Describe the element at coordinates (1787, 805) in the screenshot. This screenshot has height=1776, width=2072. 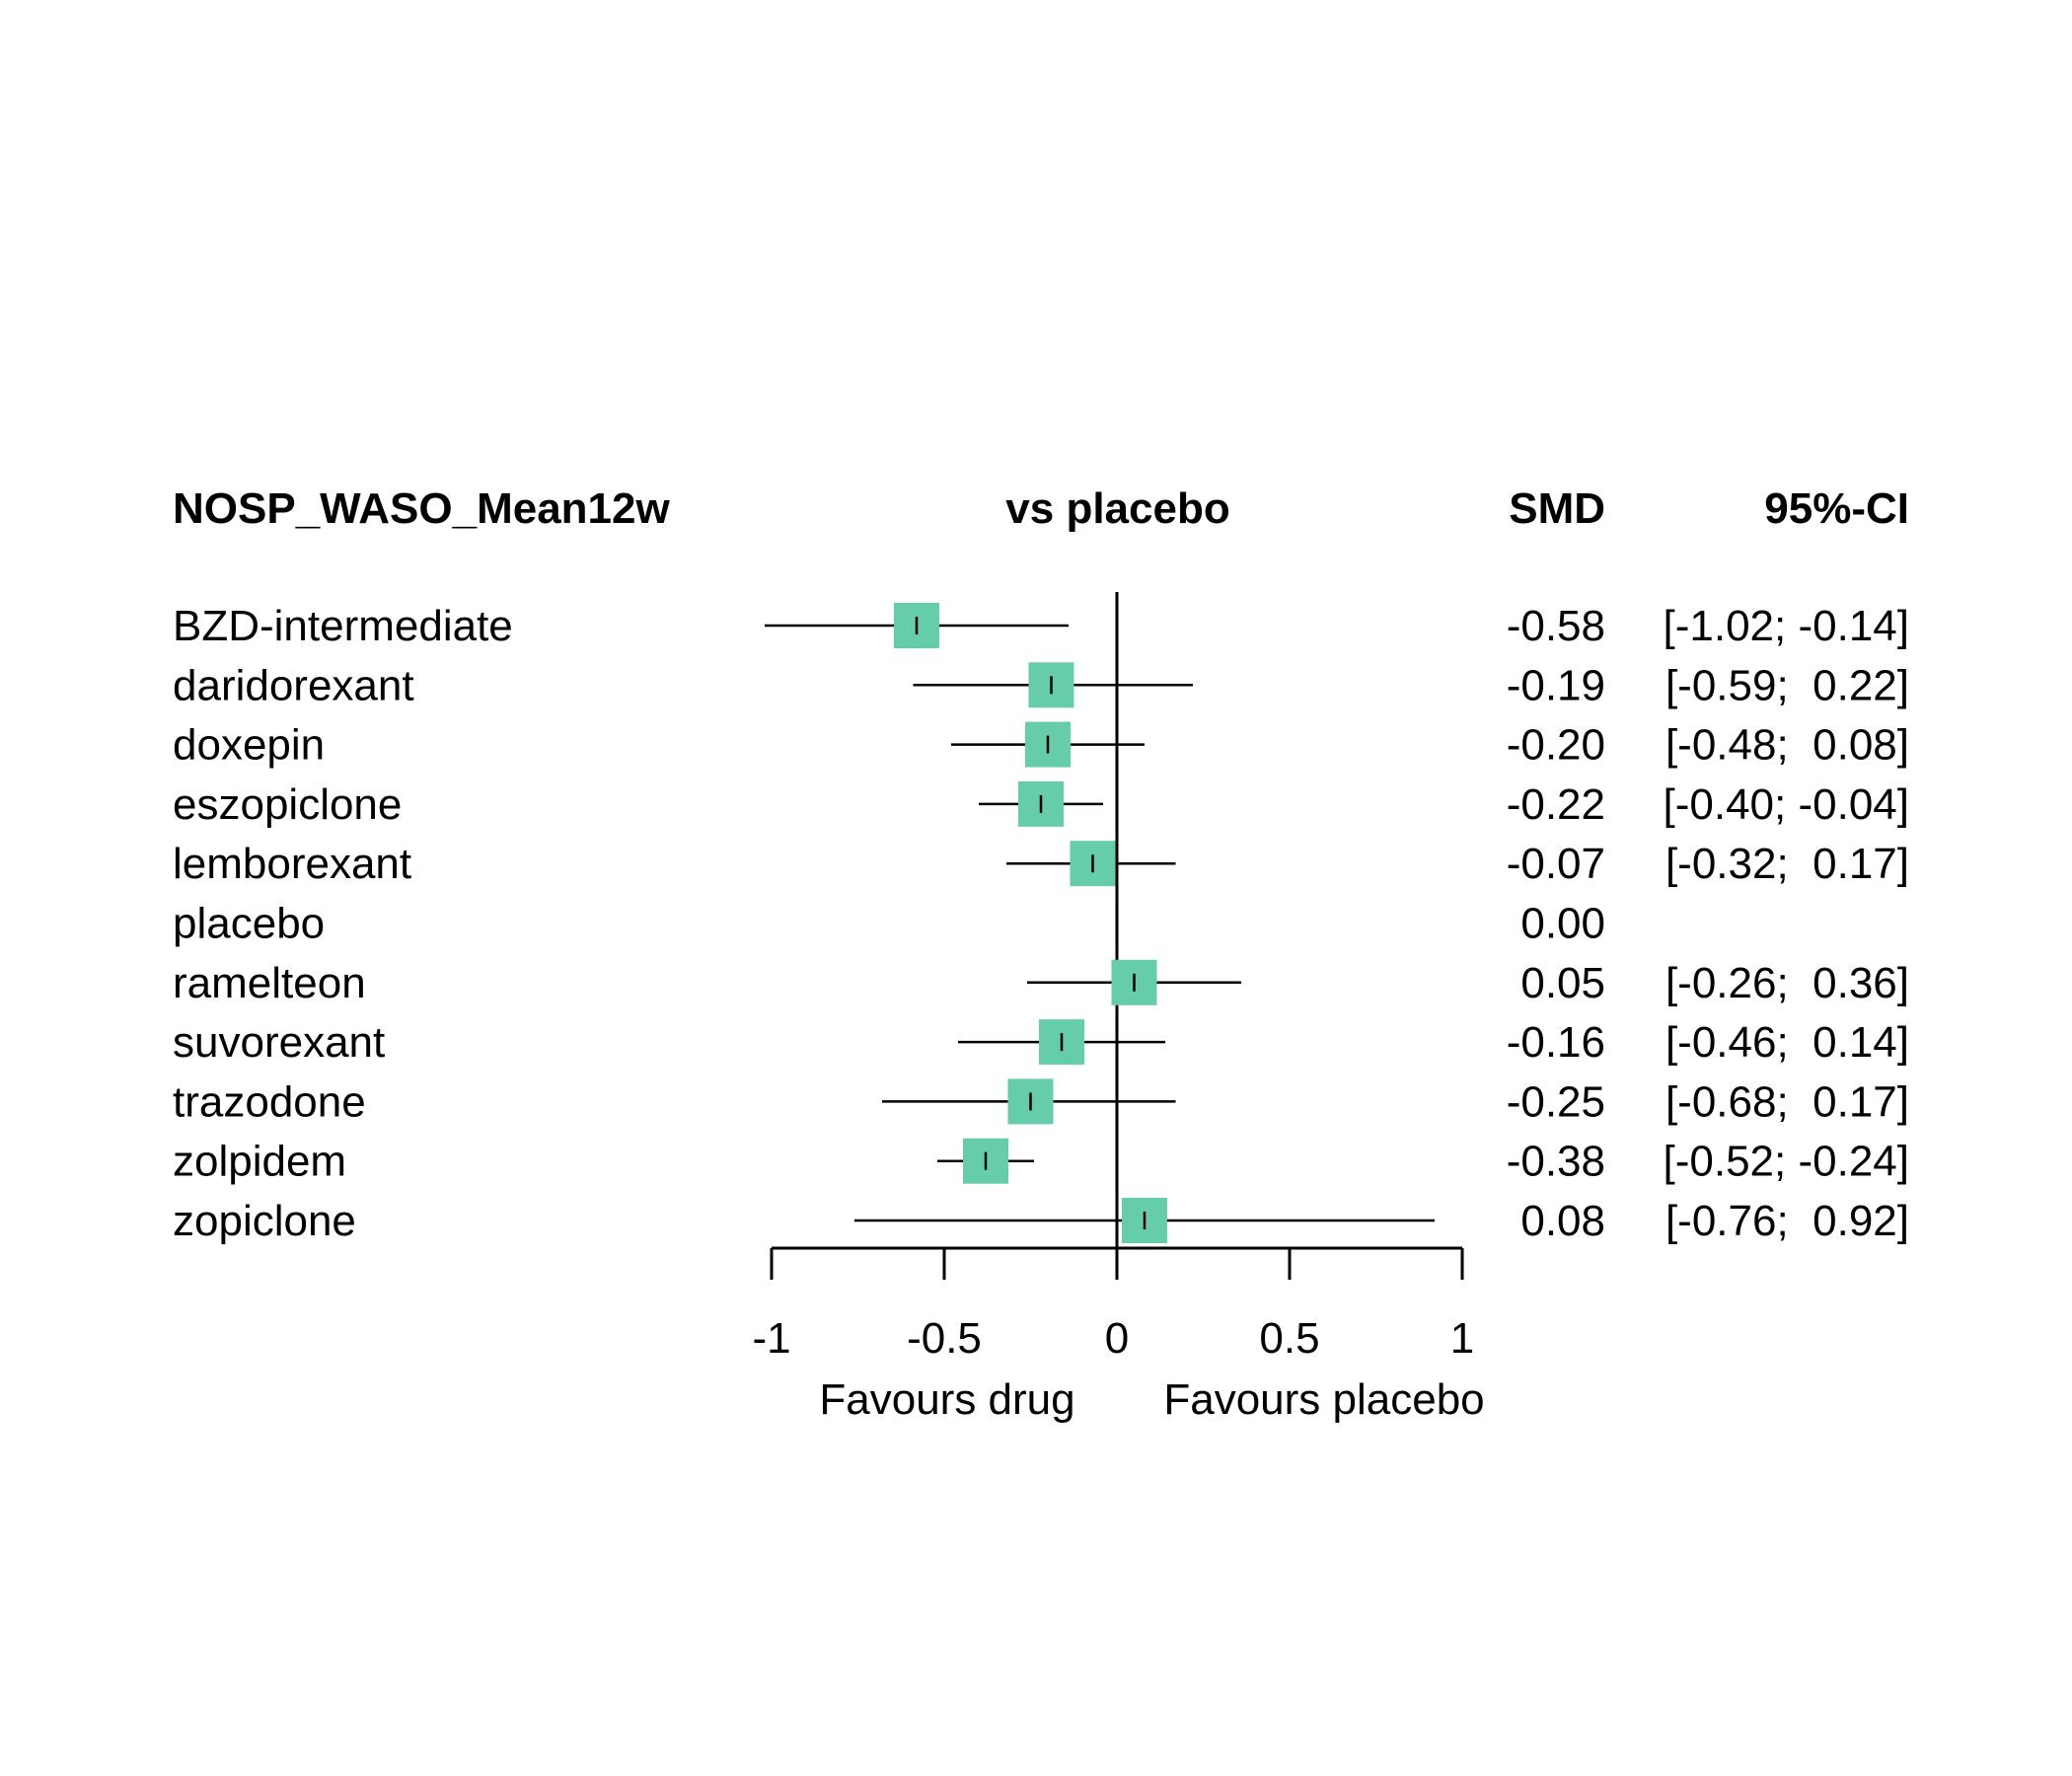
I see `ci-value: [-0.40; -0.04]` at that location.